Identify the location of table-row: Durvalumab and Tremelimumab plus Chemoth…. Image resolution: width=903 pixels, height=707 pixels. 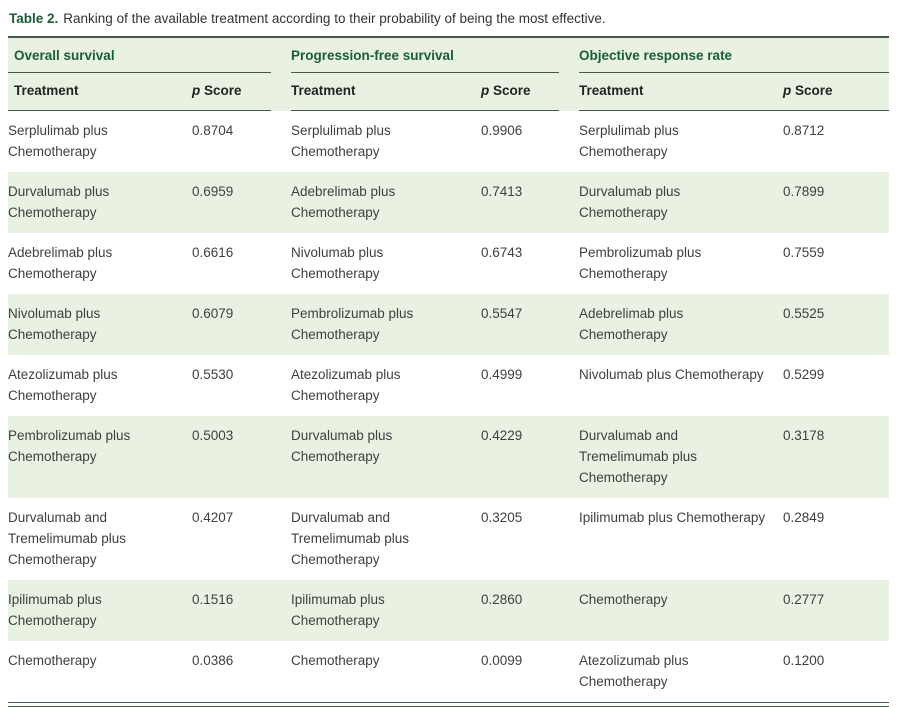
(448, 539).